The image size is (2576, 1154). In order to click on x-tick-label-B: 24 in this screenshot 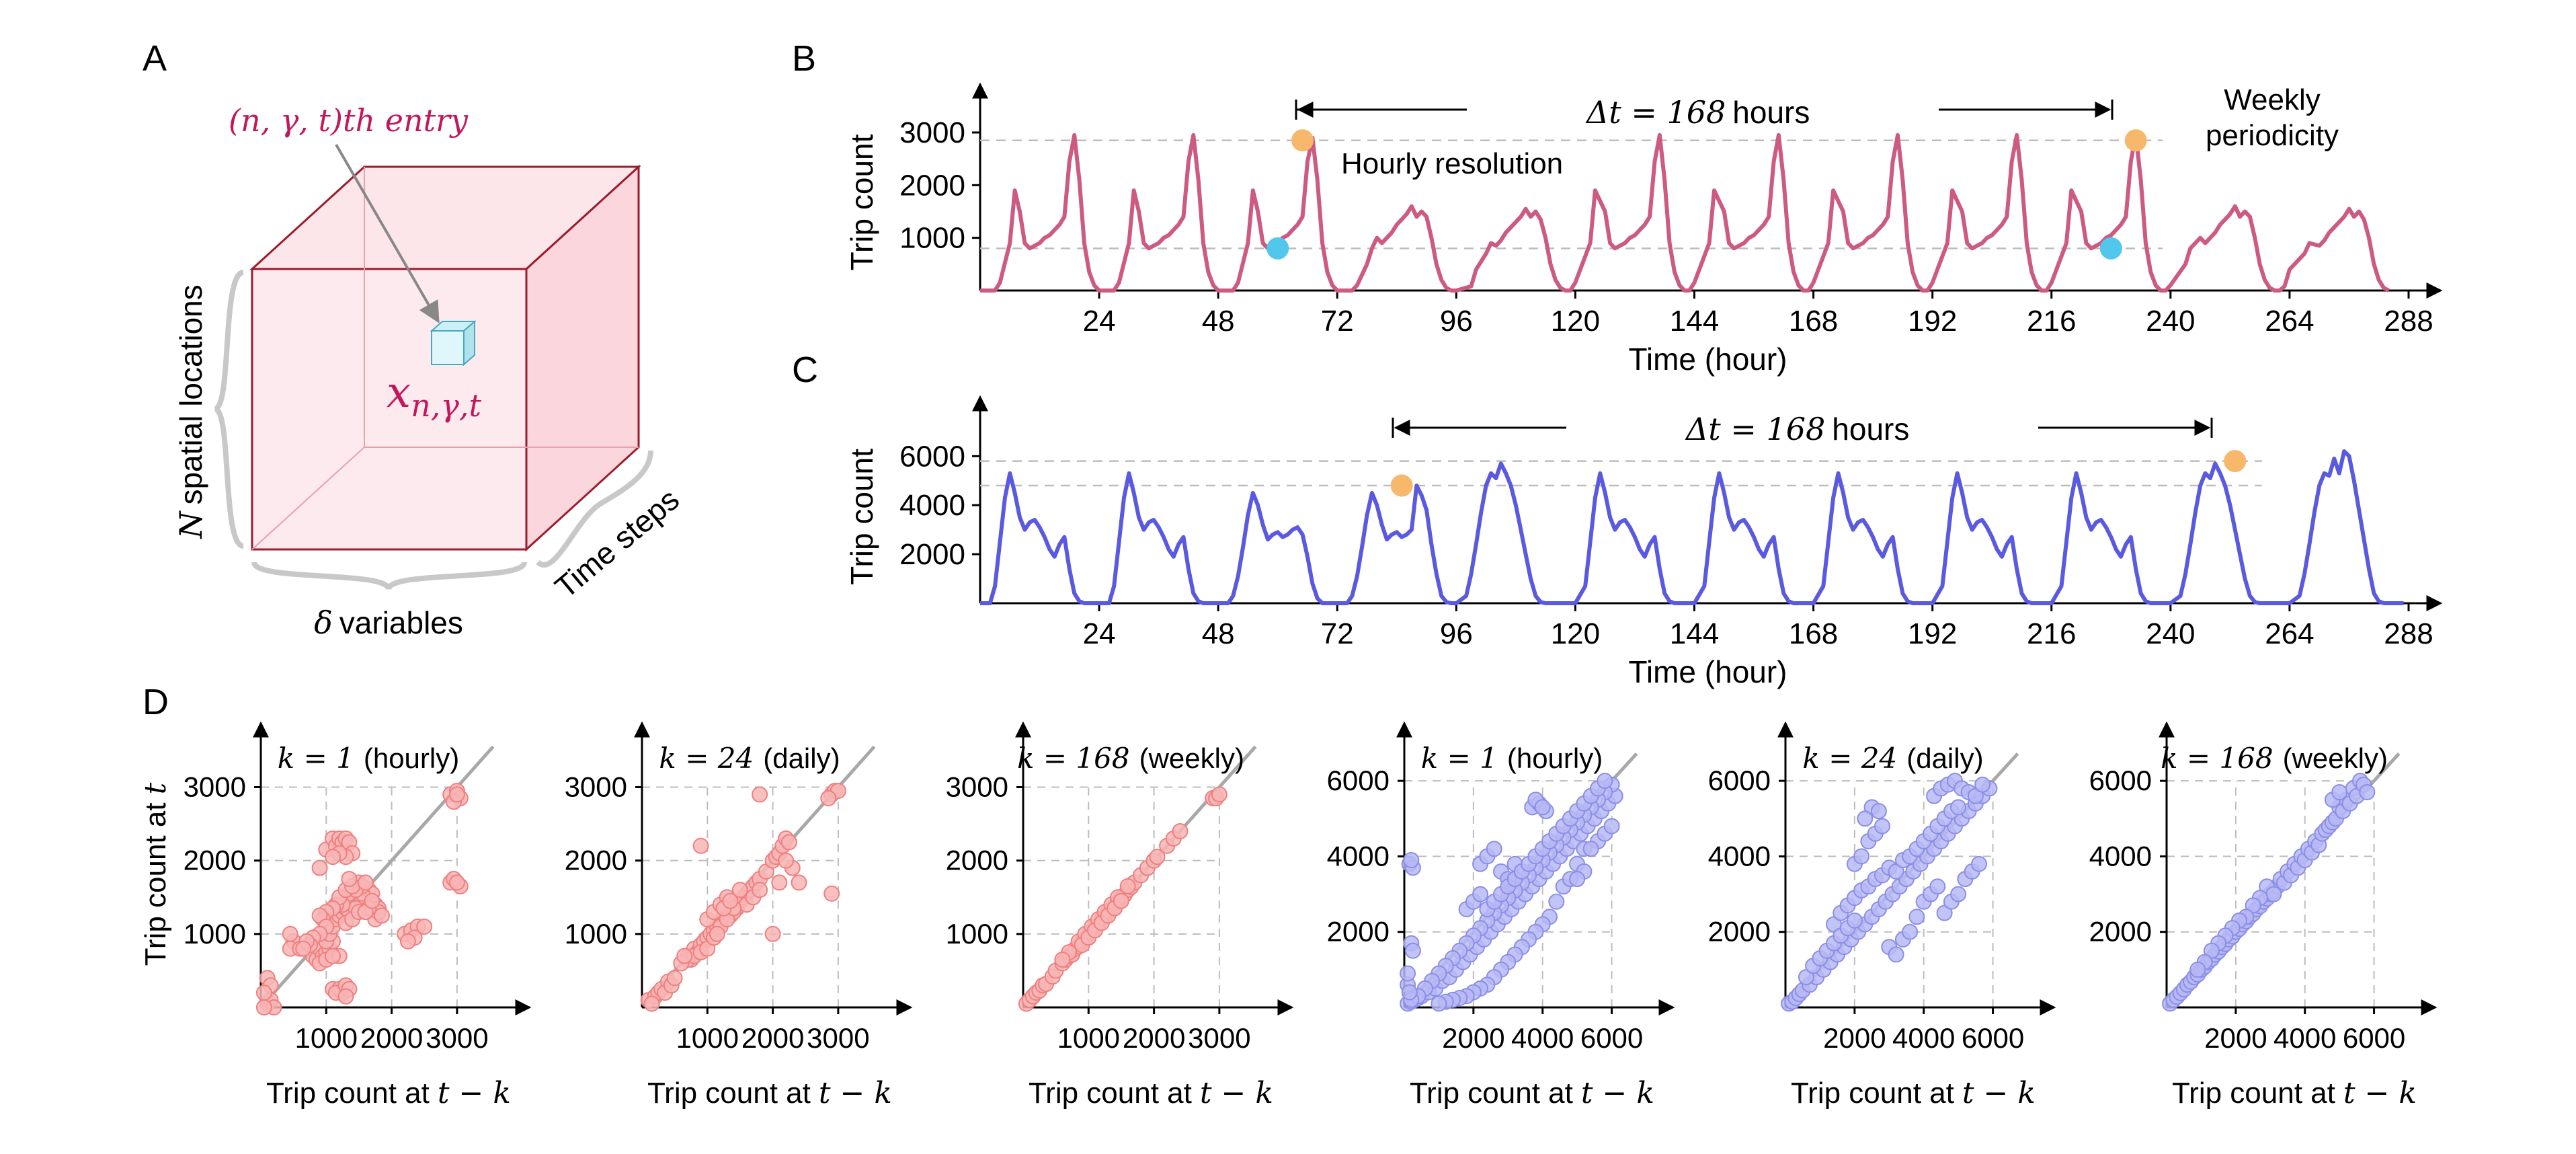, I will do `click(1099, 322)`.